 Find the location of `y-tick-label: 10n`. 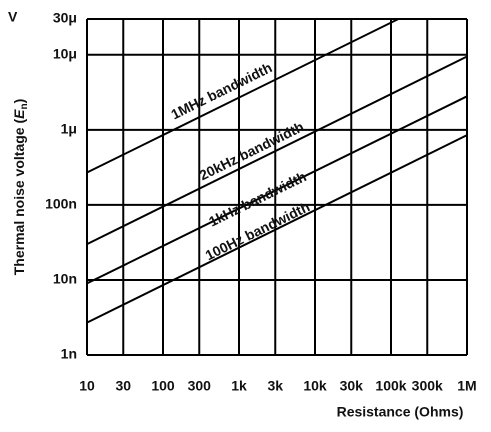

y-tick-label: 10n is located at coordinates (65, 279).